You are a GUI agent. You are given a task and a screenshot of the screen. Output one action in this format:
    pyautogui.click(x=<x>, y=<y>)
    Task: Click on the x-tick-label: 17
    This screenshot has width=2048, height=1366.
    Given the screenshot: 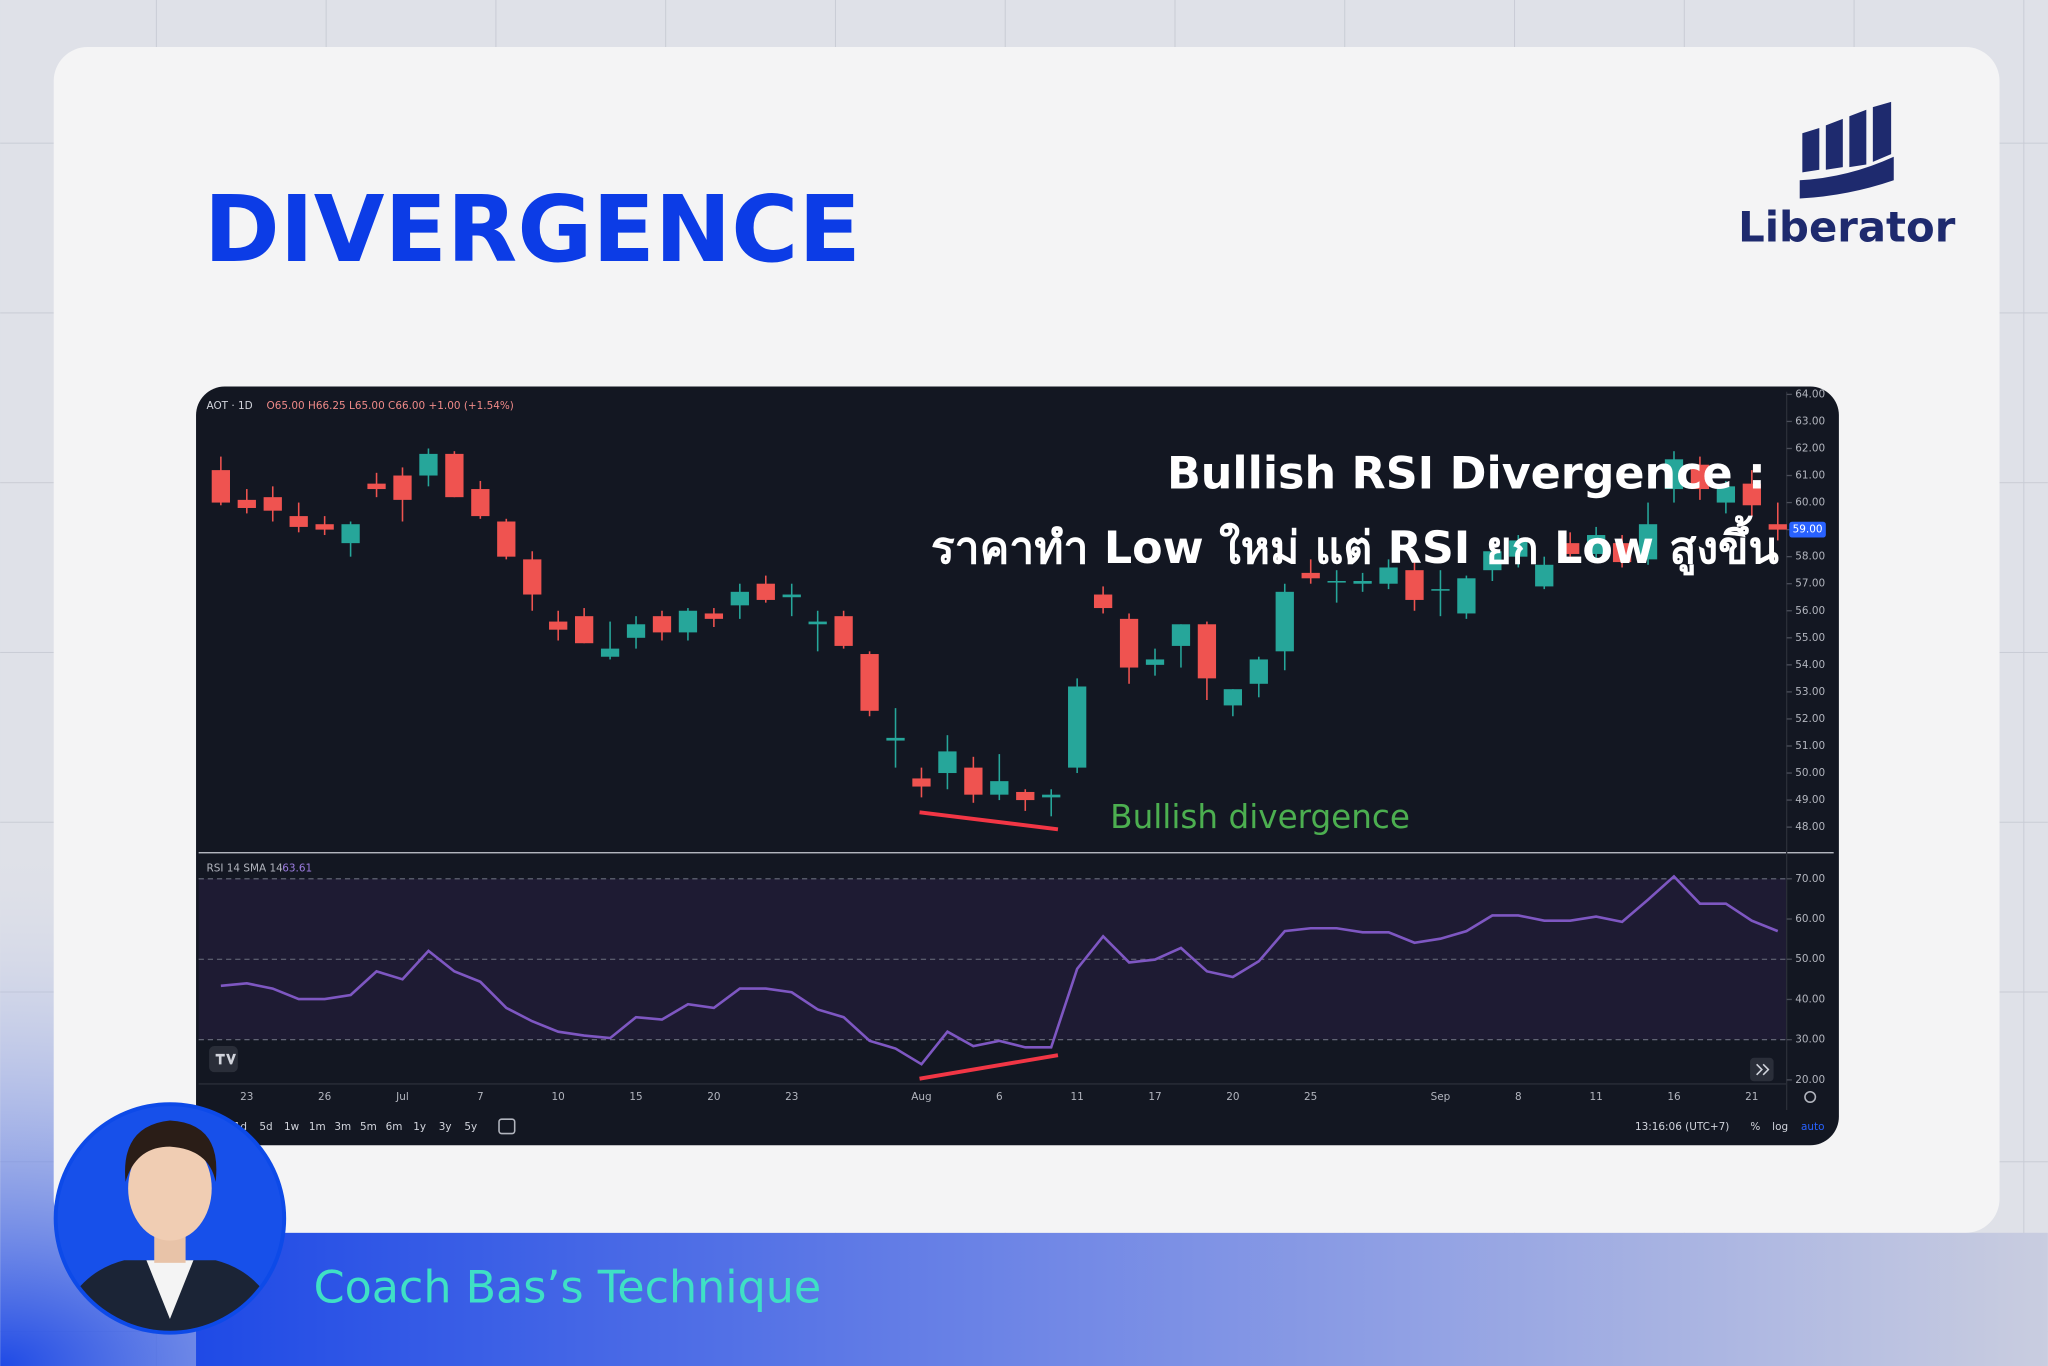 What is the action you would take?
    pyautogui.click(x=1154, y=1097)
    